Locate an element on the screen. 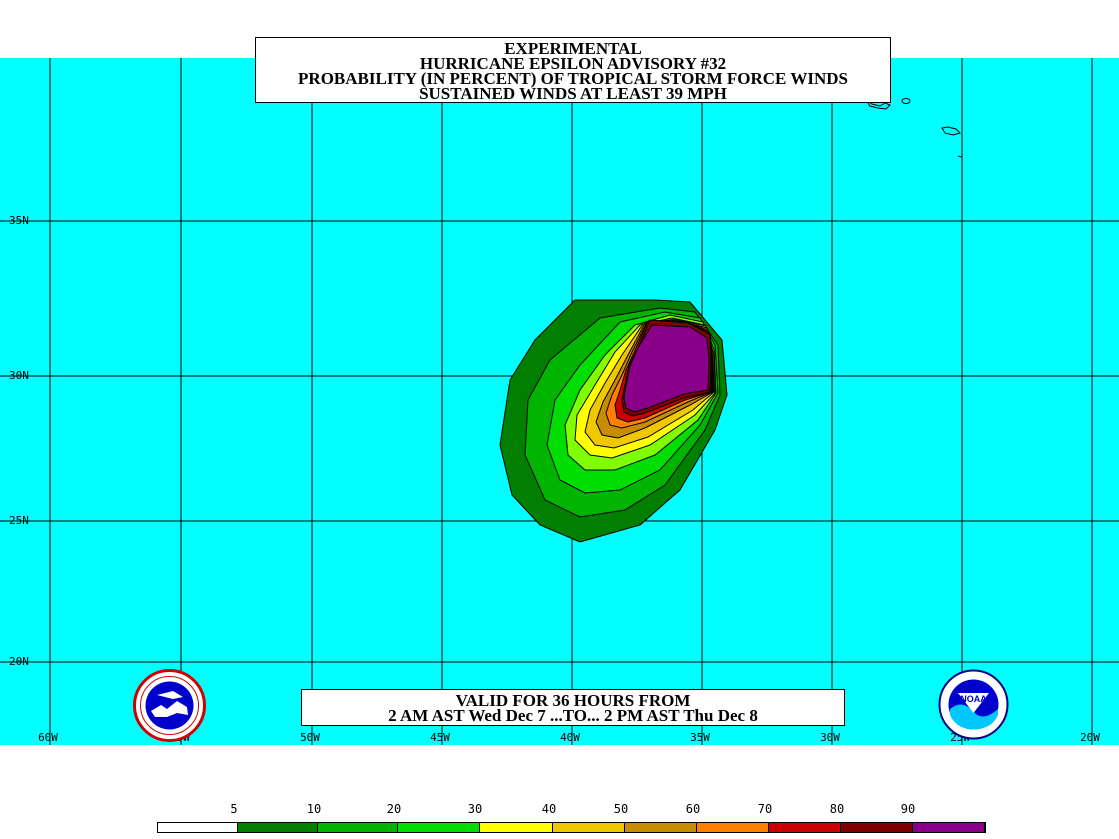 This screenshot has width=1119, height=839. title-line-2: HURRICANE EPSILON ADVISORY #32 is located at coordinates (573, 63).